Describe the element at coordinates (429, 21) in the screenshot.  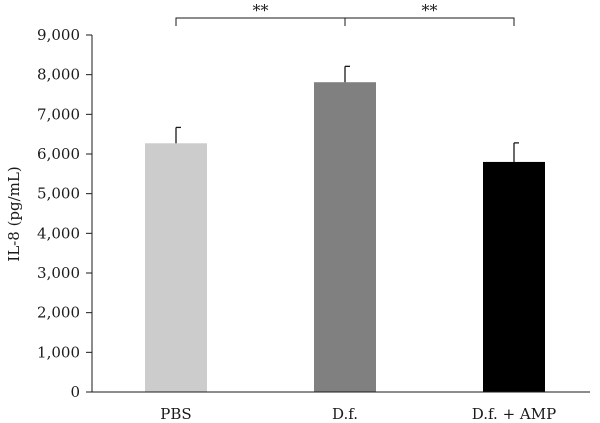
I see `significance-bracket` at that location.